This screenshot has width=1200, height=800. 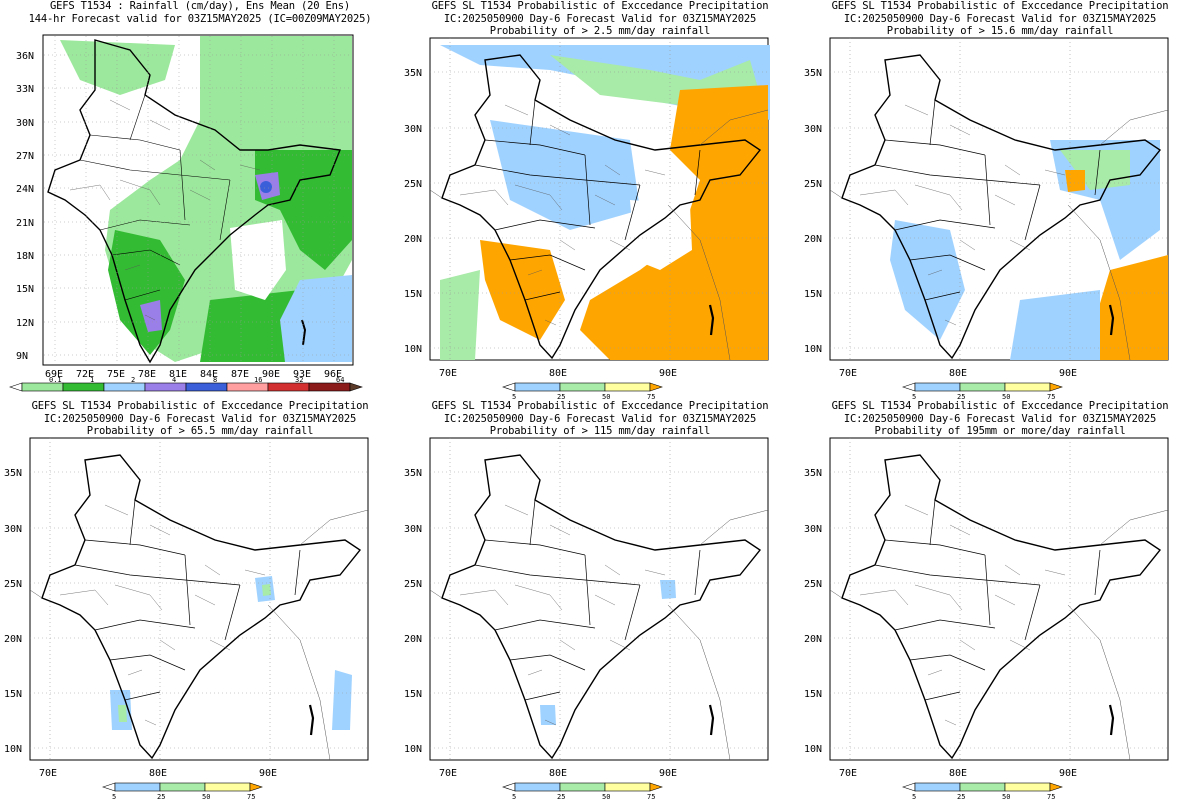 What do you see at coordinates (1055, 325) in the screenshot?
I see `prob-blue-se` at bounding box center [1055, 325].